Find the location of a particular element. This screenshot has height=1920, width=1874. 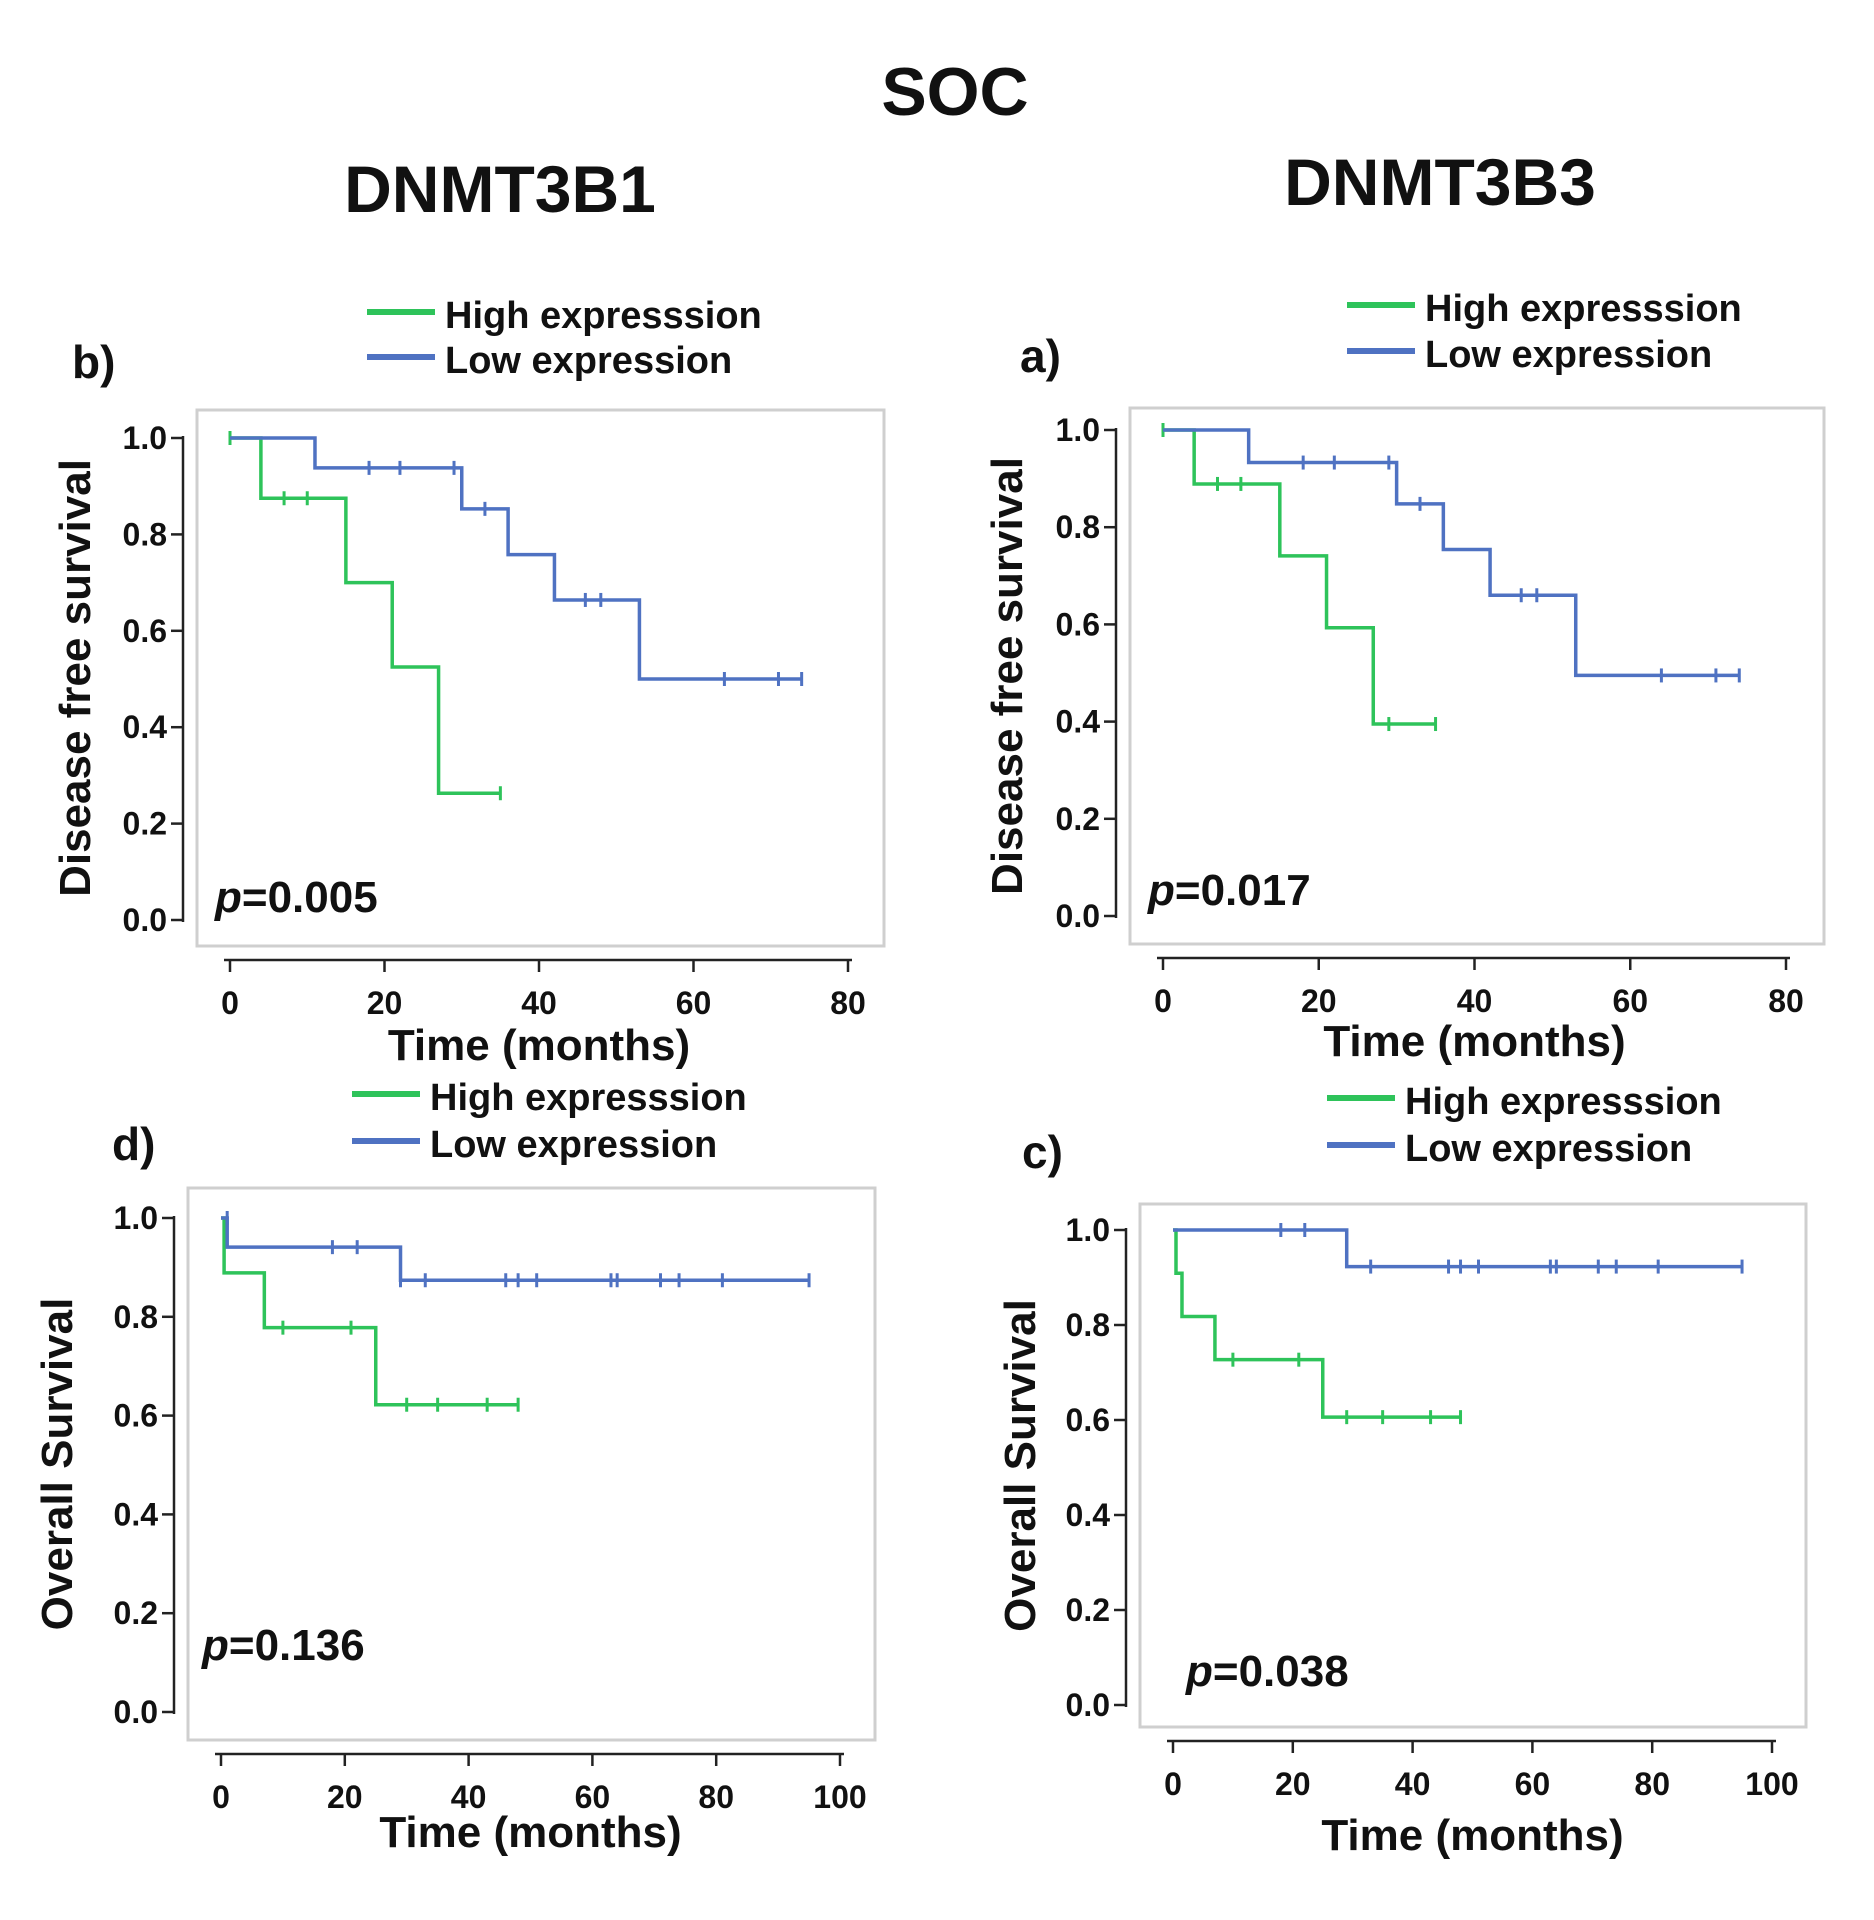

column-title-left: DNMT3B1 is located at coordinates (500, 189).